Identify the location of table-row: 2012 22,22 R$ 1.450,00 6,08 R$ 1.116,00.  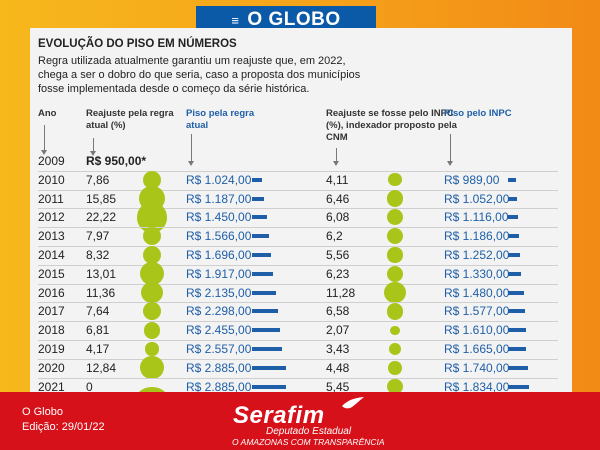
(301, 217).